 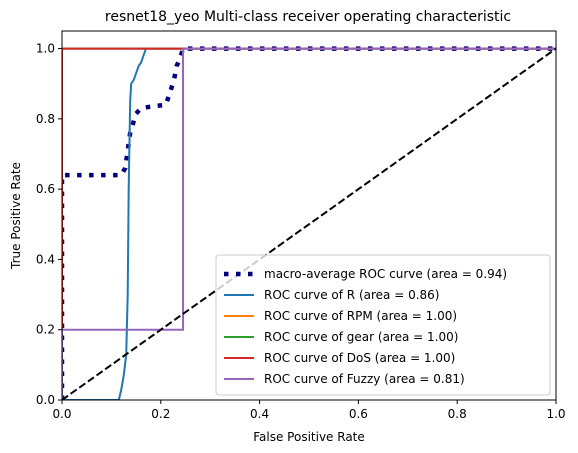 What do you see at coordinates (555, 414) in the screenshot?
I see `x-tick-label: 1.0` at bounding box center [555, 414].